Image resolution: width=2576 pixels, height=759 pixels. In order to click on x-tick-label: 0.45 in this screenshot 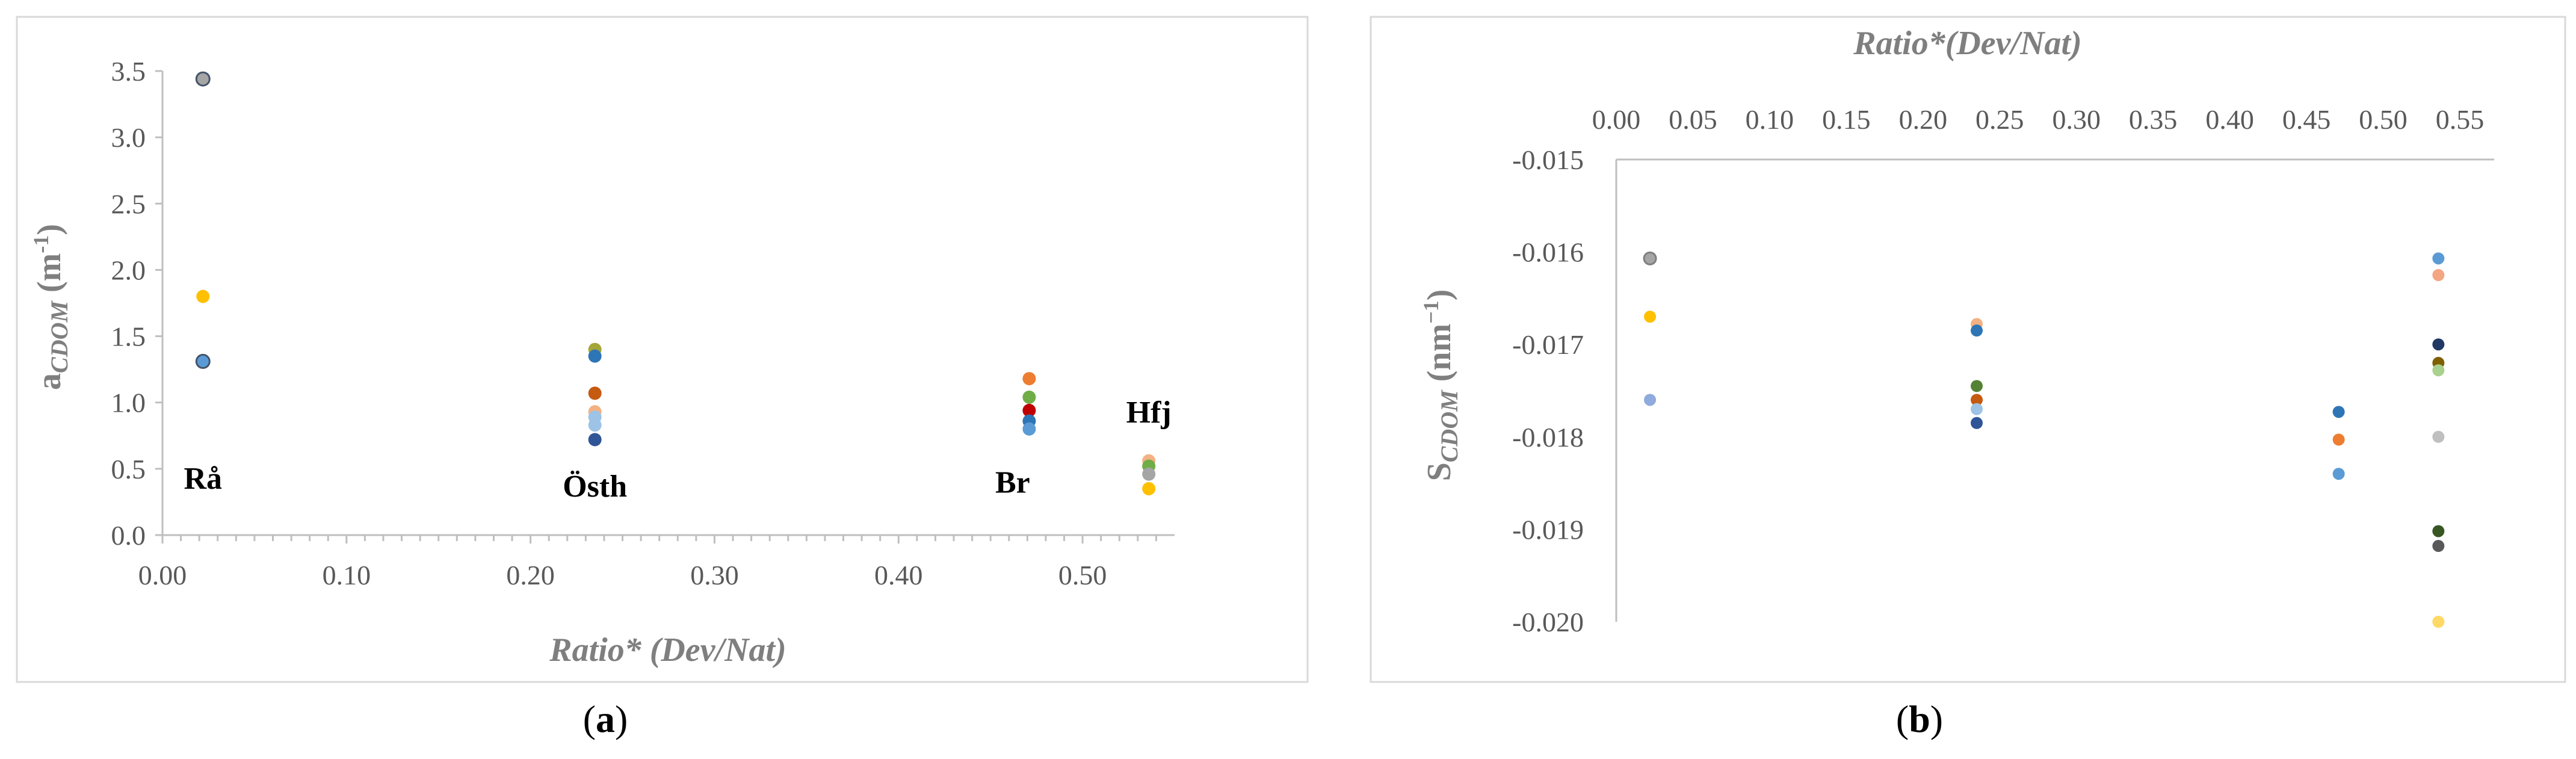, I will do `click(2306, 119)`.